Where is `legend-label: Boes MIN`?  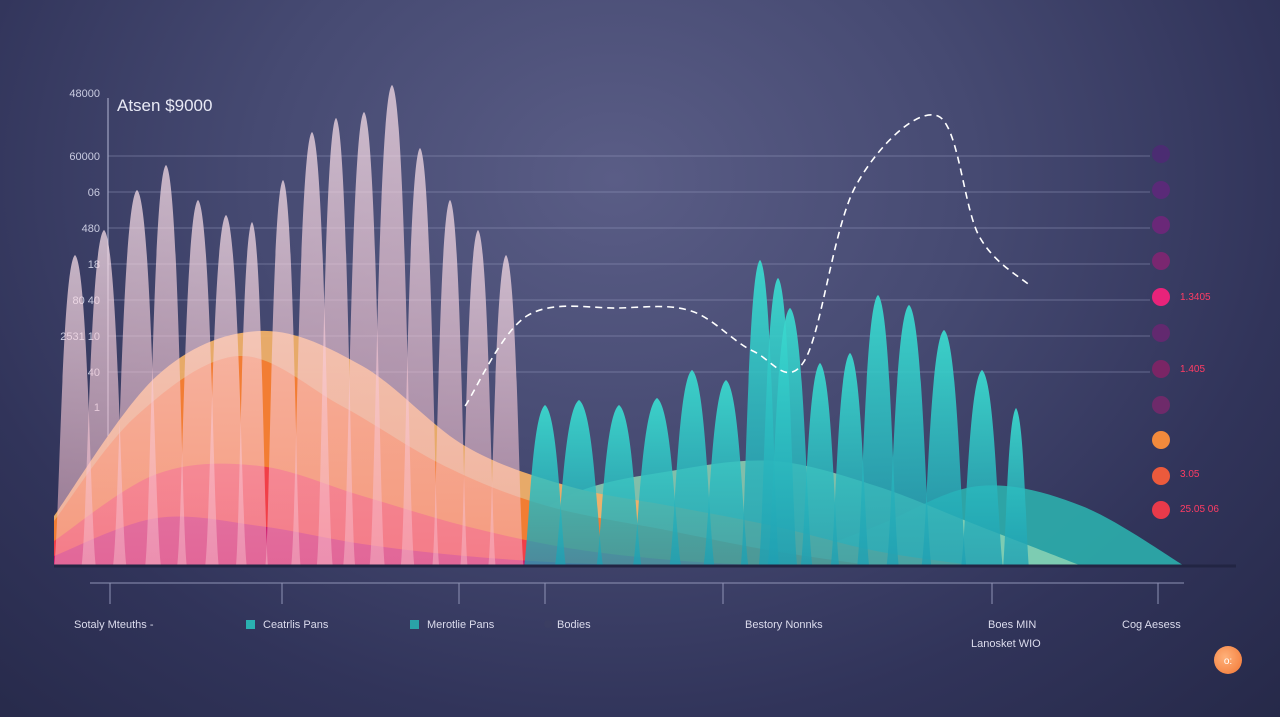 legend-label: Boes MIN is located at coordinates (1012, 625).